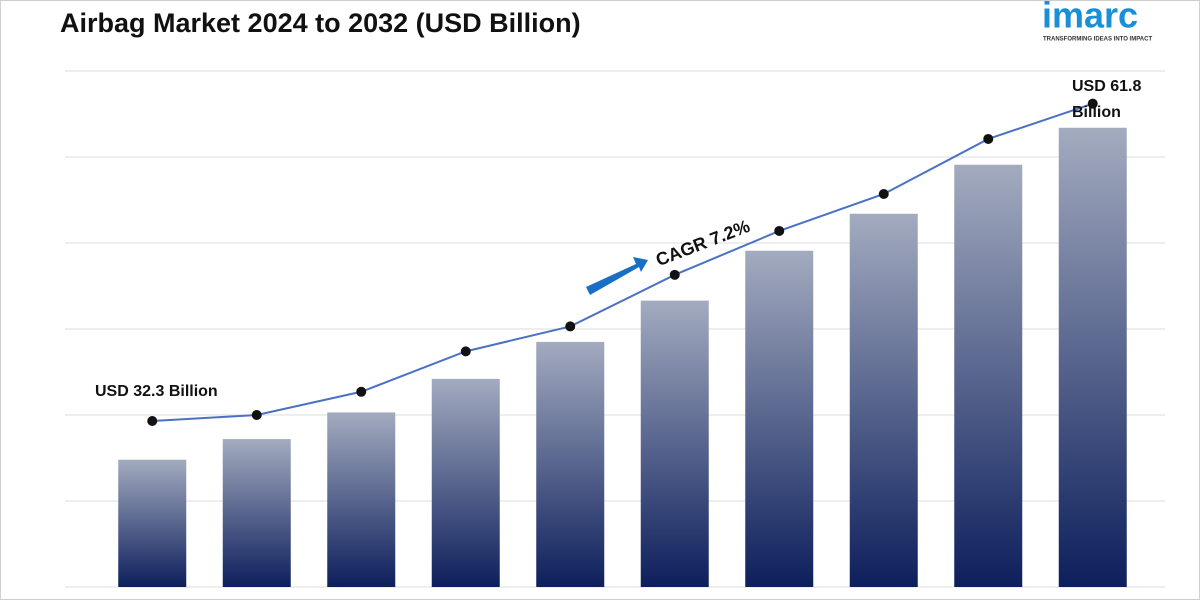  What do you see at coordinates (320, 23) in the screenshot?
I see `chart-title: Airbag Market 2024 to 2032 (USD Billion)` at bounding box center [320, 23].